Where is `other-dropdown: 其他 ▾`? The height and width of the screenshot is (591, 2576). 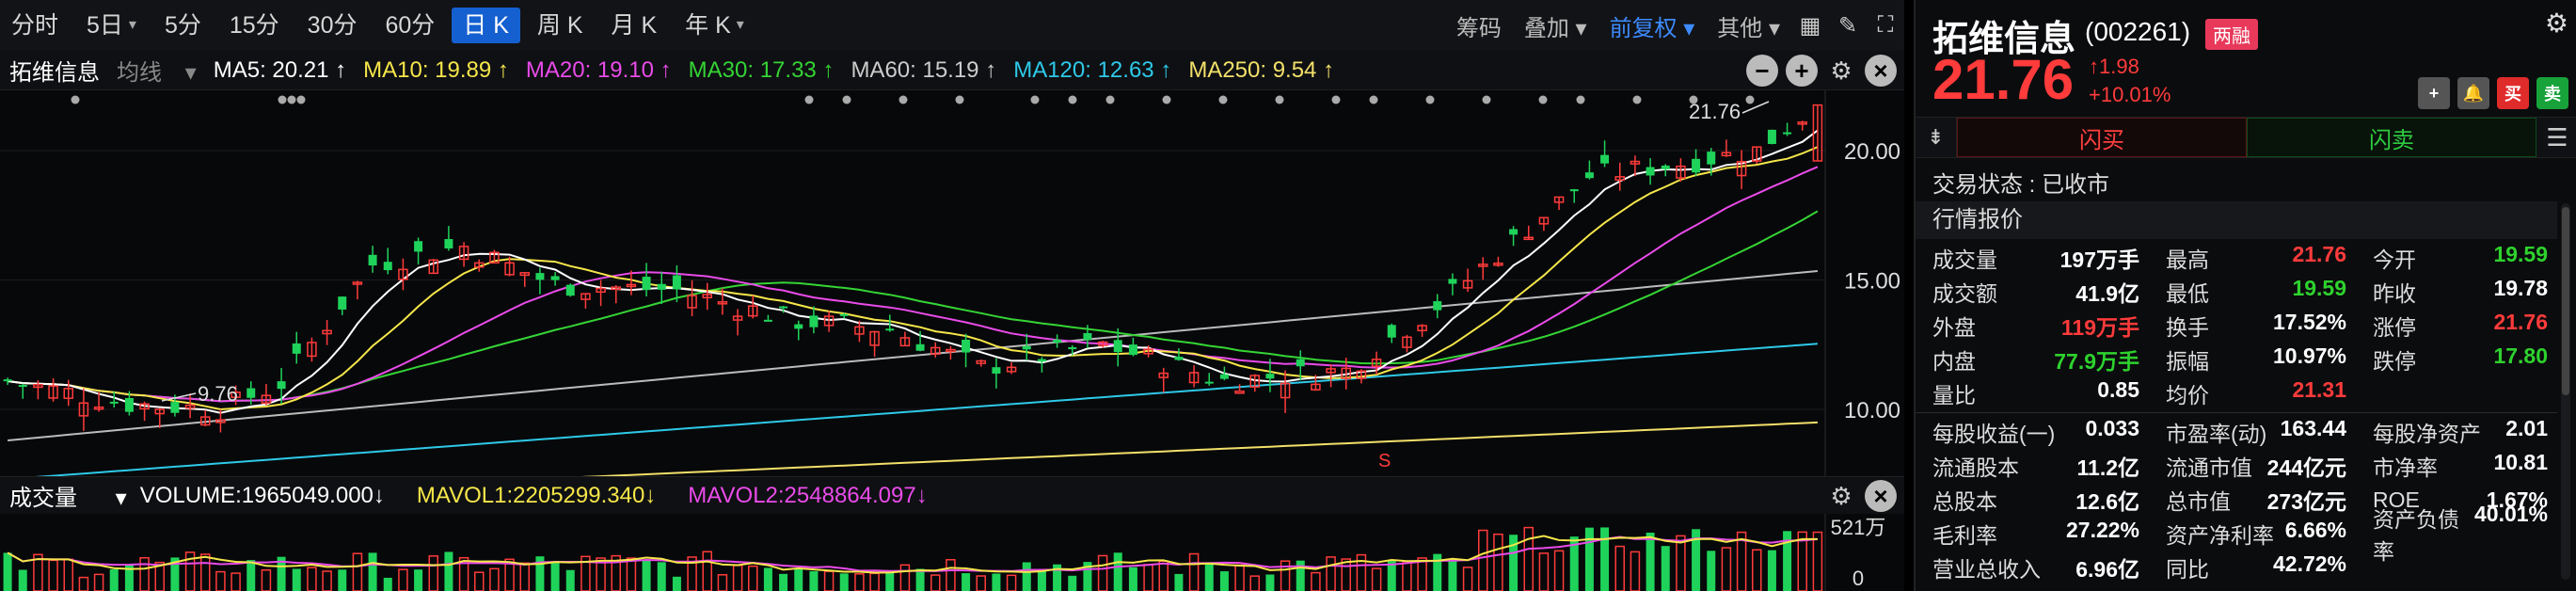 other-dropdown: 其他 ▾ is located at coordinates (1748, 28).